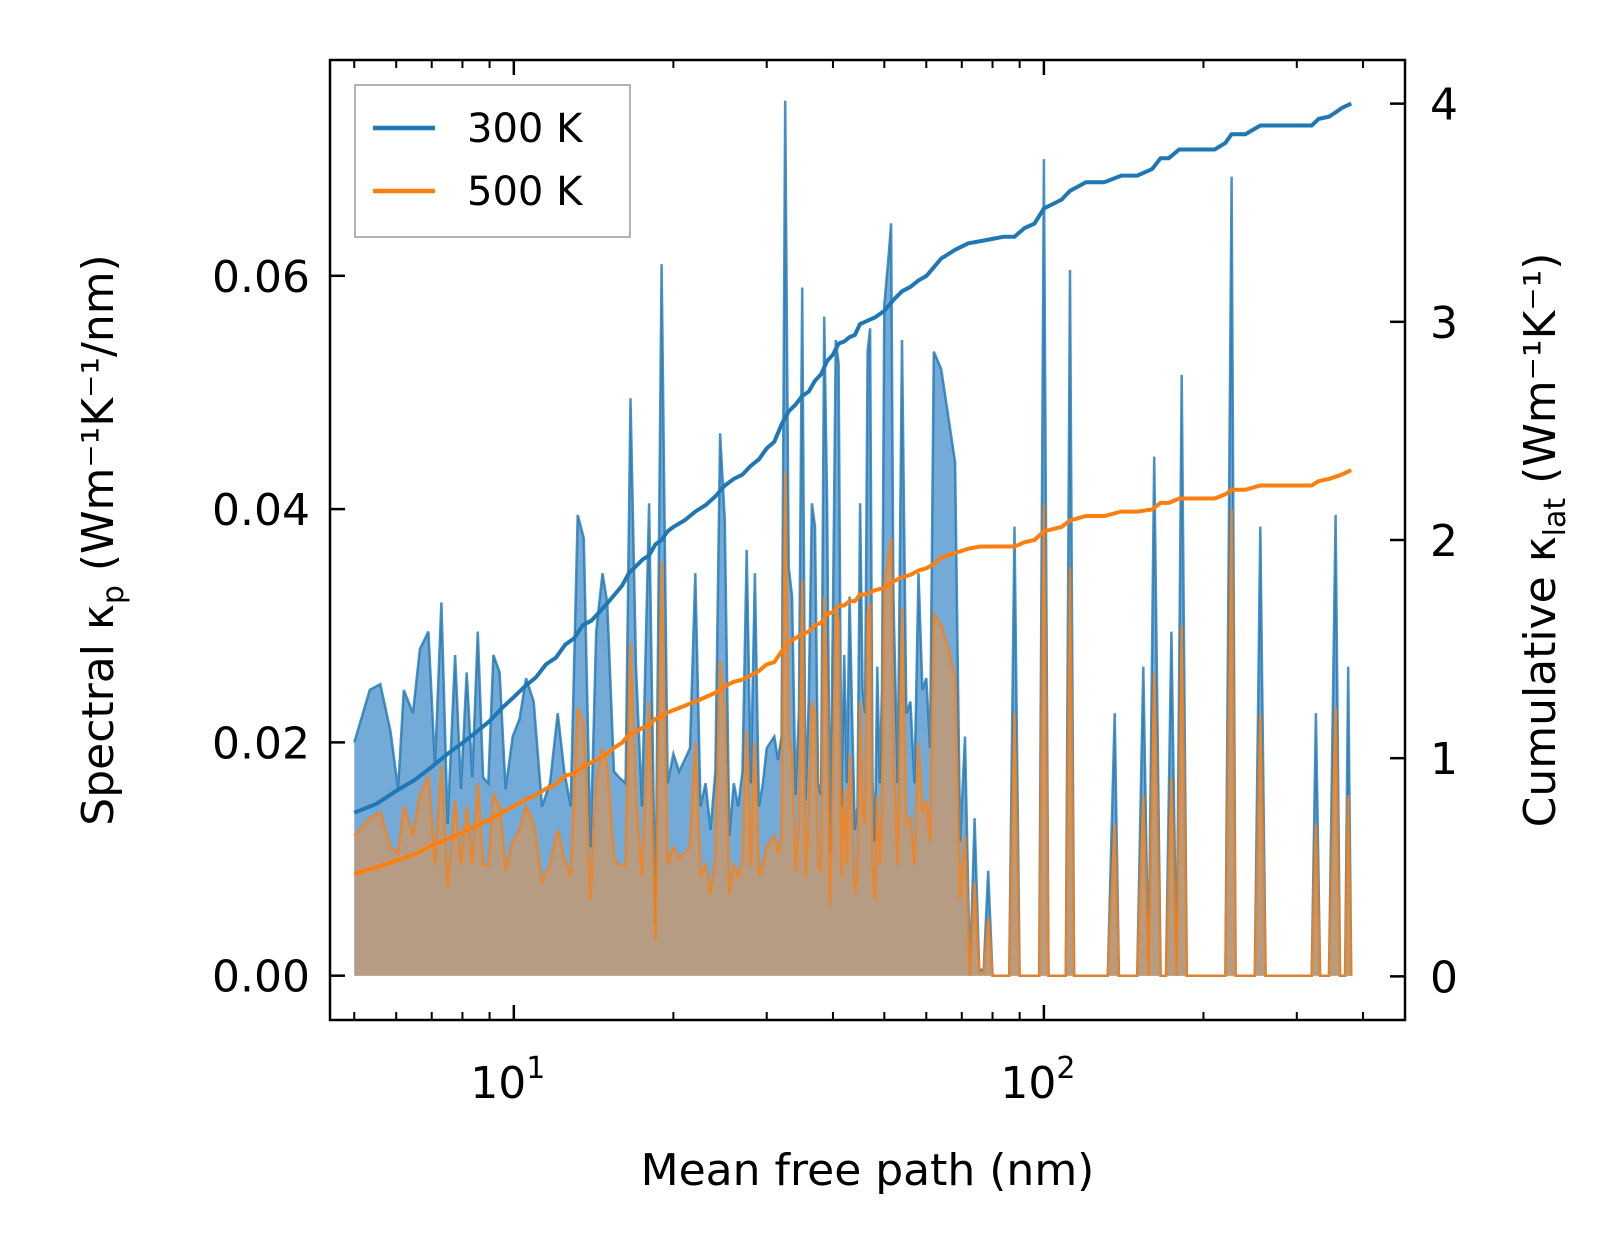  What do you see at coordinates (535, 1068) in the screenshot?
I see `x-tick-exponent: 1` at bounding box center [535, 1068].